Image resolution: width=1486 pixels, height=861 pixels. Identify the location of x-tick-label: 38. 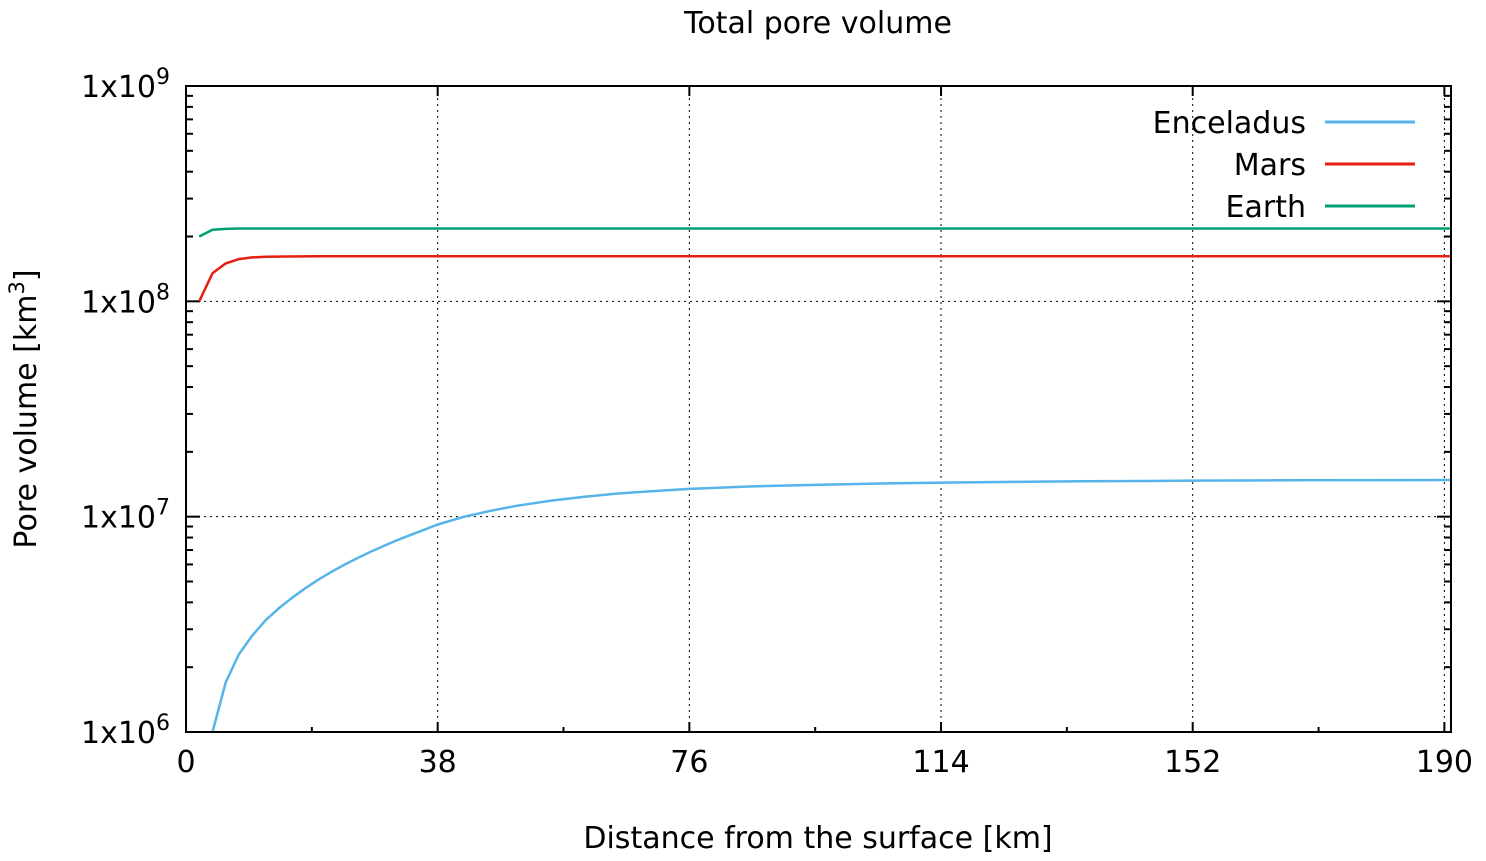
(438, 762).